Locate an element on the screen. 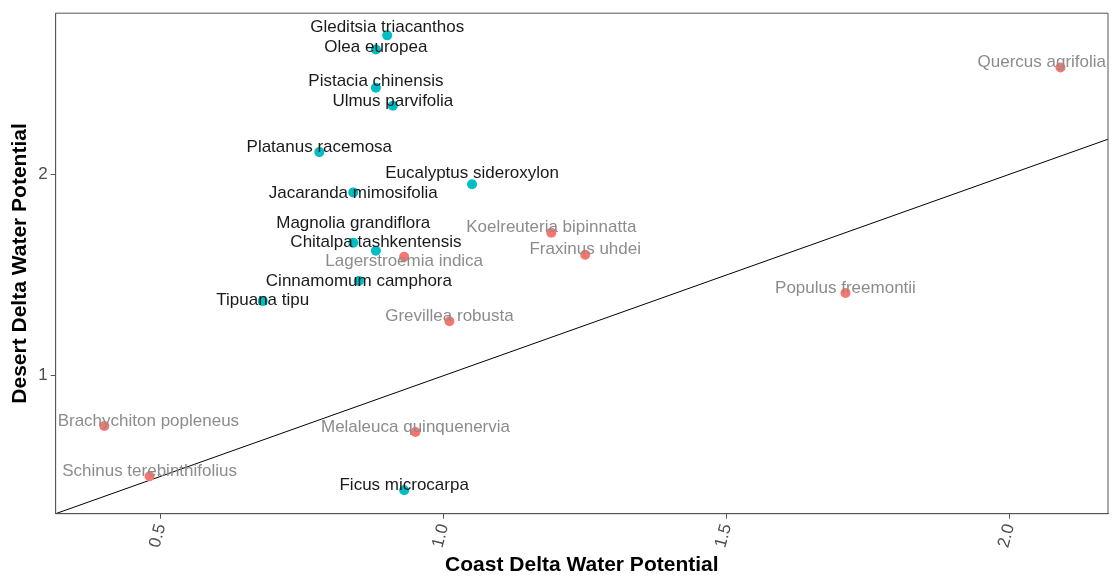 The height and width of the screenshot is (580, 1114). data-label: Grevillea robusta is located at coordinates (450, 315).